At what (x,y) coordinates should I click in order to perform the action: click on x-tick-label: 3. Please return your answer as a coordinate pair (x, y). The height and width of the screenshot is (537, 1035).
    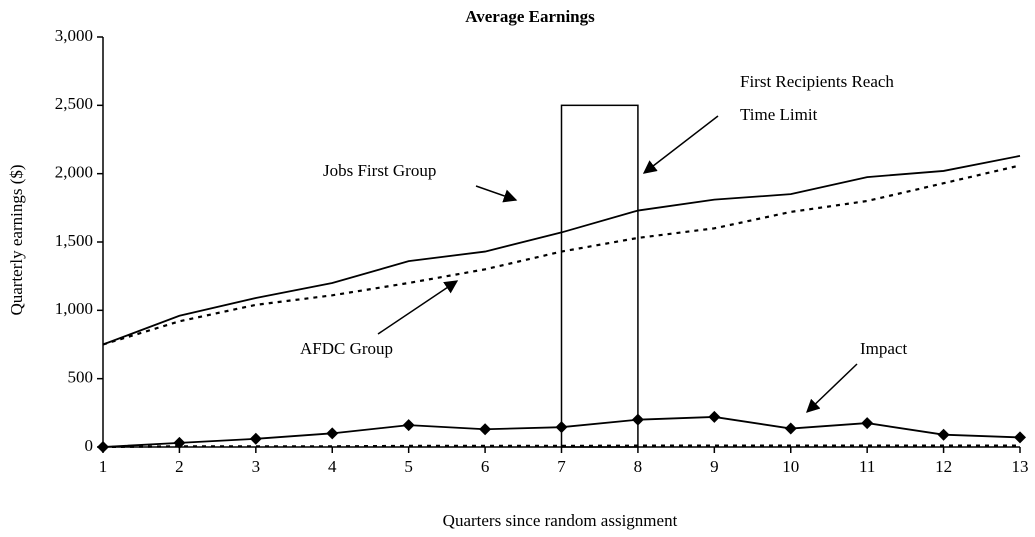
    Looking at the image, I should click on (256, 466).